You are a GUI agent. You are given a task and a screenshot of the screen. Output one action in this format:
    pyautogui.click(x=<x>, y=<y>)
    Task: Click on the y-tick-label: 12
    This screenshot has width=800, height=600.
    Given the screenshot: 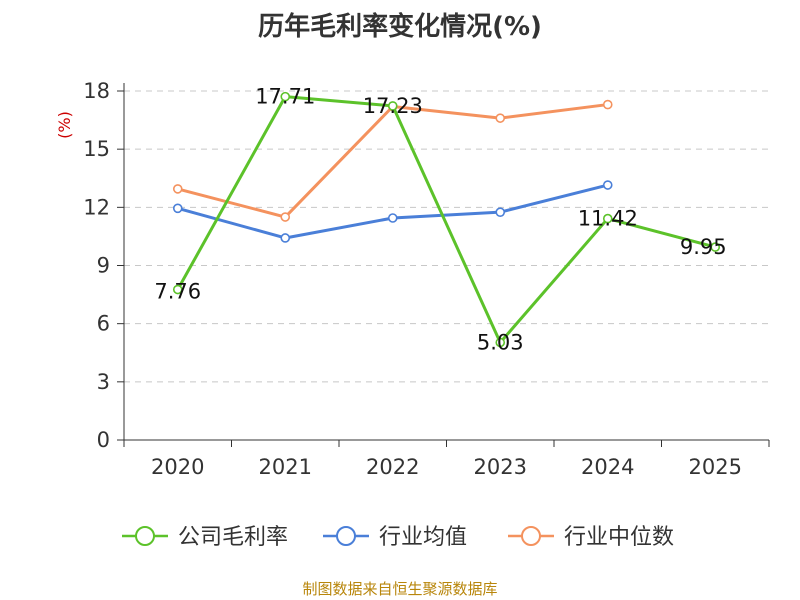 What is the action you would take?
    pyautogui.click(x=96, y=207)
    